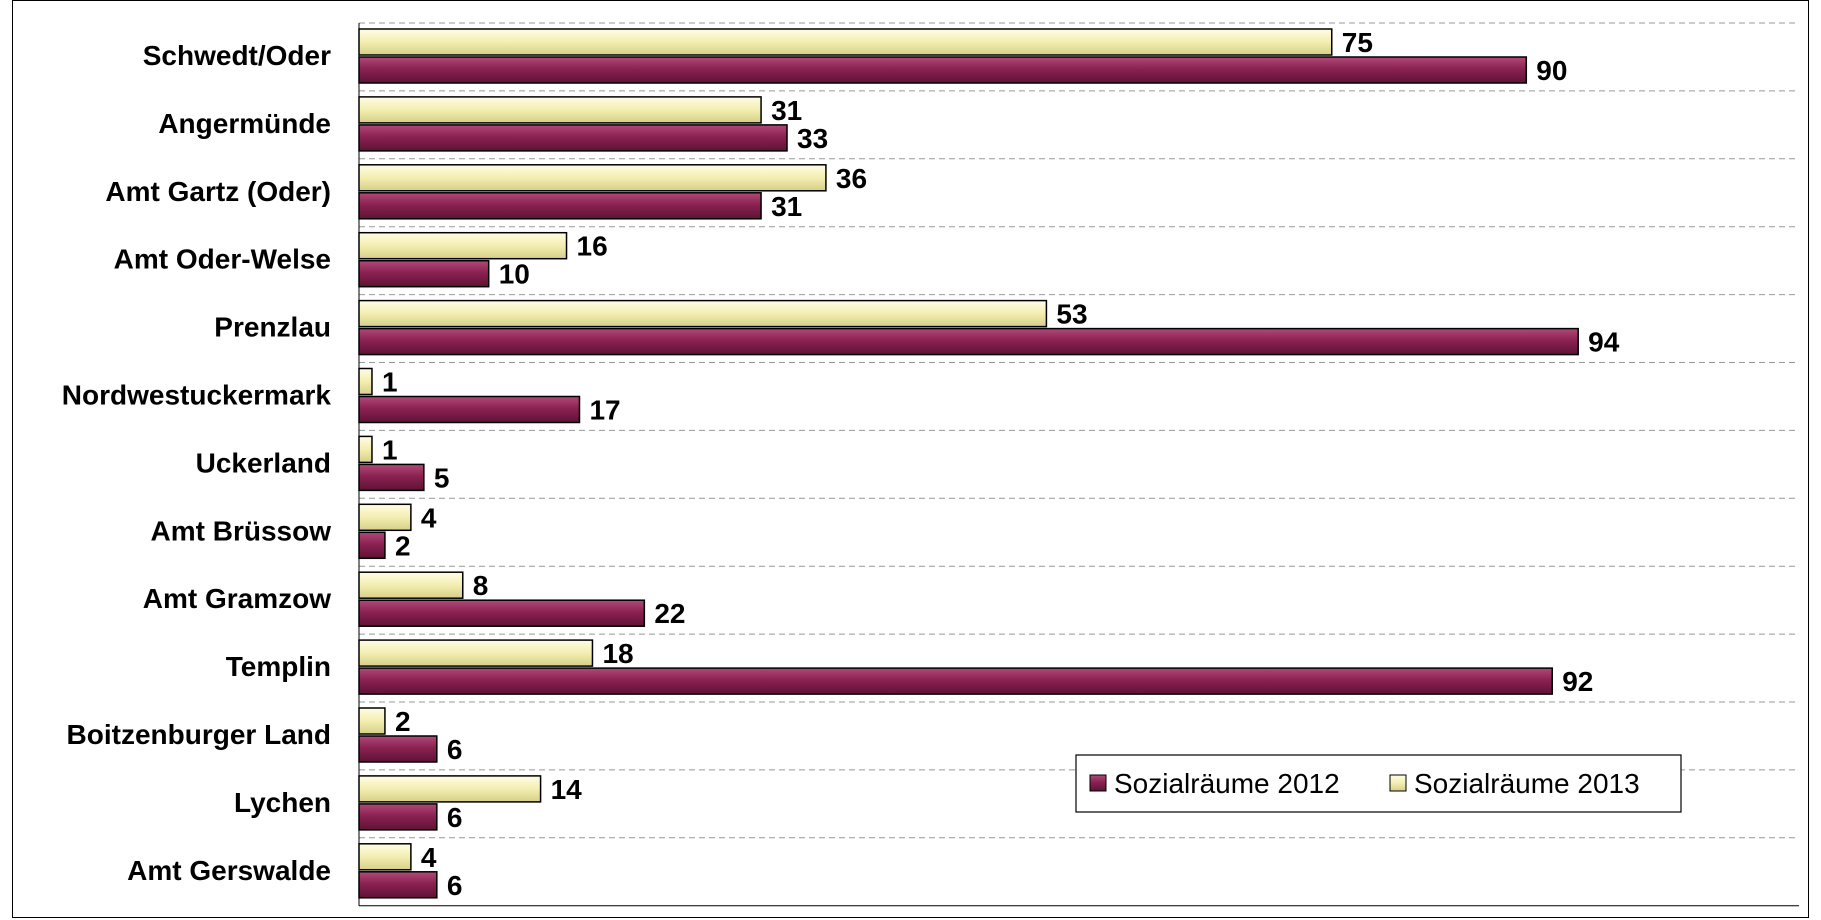 This screenshot has width=1821, height=920. I want to click on data-label-2012: 2, so click(403, 545).